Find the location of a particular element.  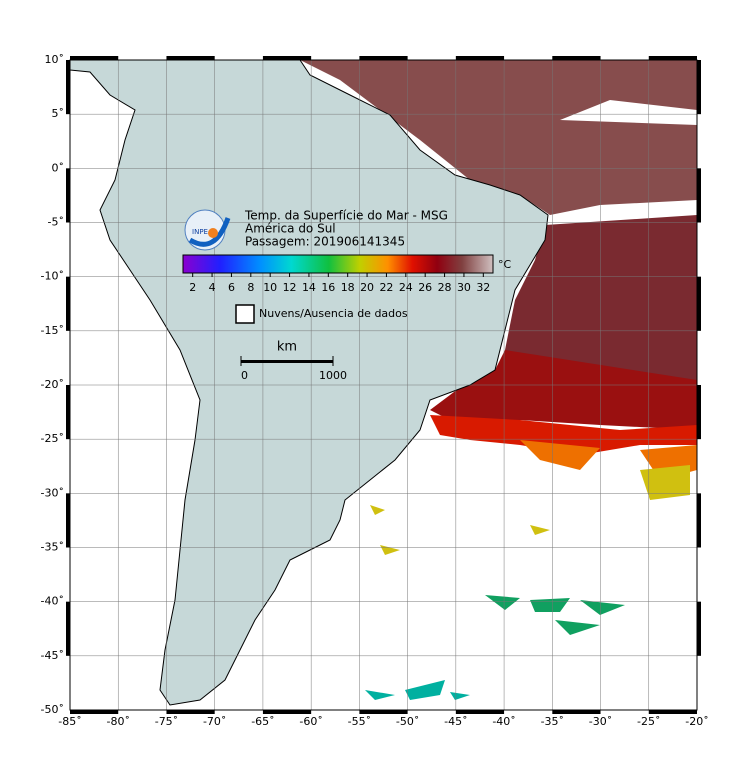

x-tick-label: -20˚ is located at coordinates (696, 721).